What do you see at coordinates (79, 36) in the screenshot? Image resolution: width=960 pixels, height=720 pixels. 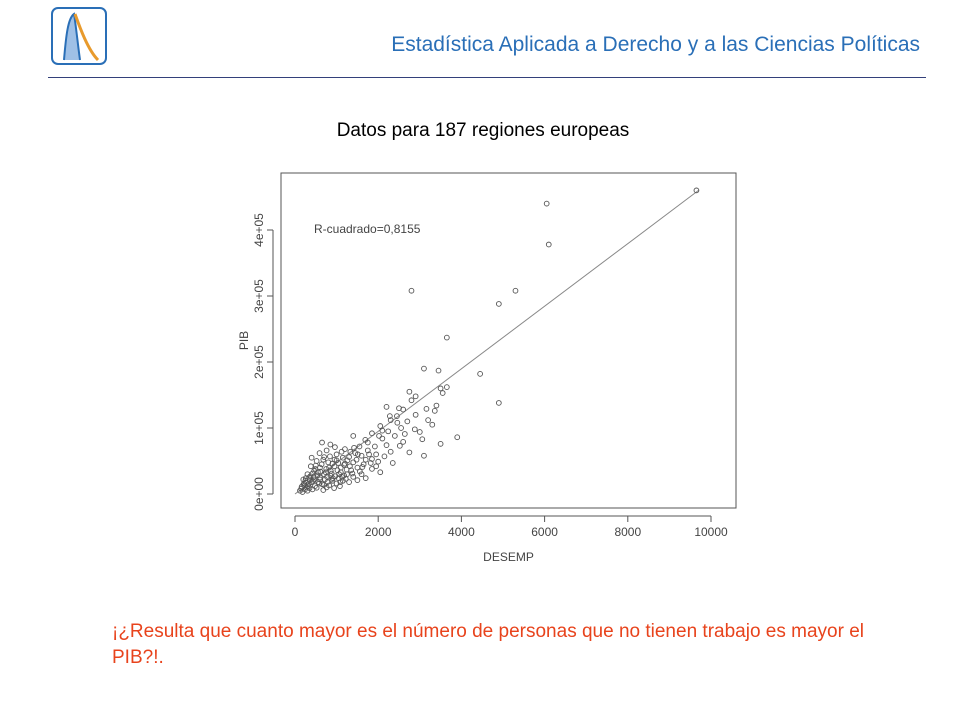 I see `curve-logo-icon` at bounding box center [79, 36].